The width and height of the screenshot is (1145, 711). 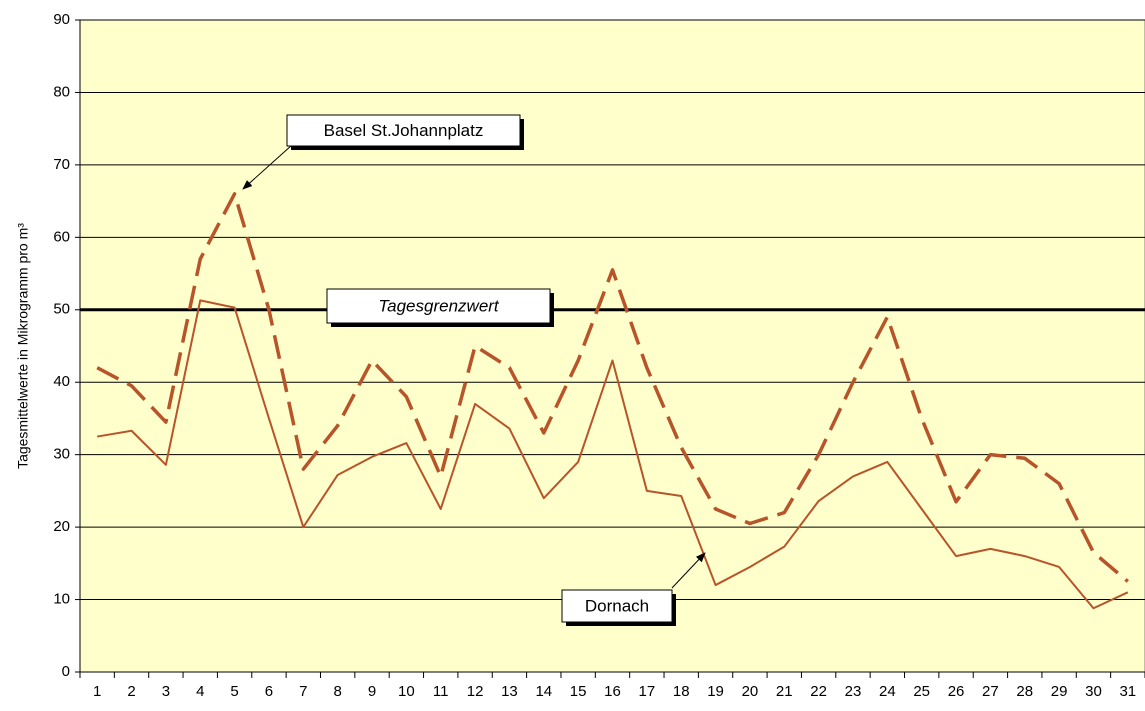 I want to click on y-tick-label: 90, so click(x=61, y=19).